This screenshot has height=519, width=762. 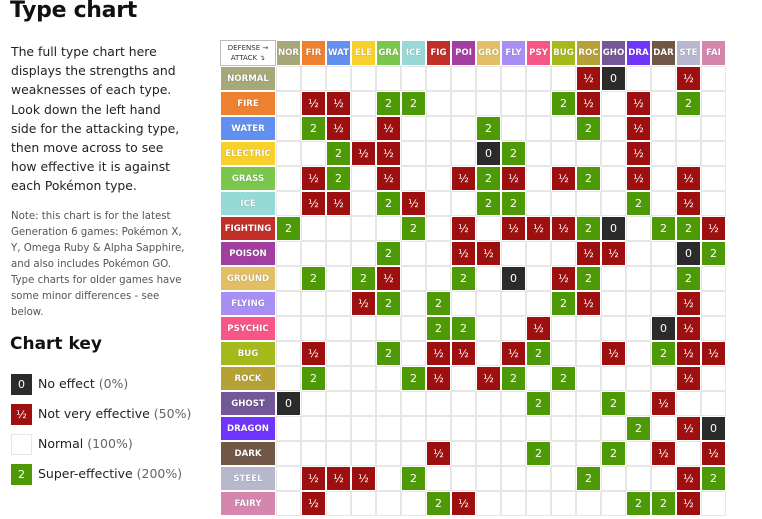 I want to click on attack-type-psychic: PSYCHIC, so click(x=248, y=328).